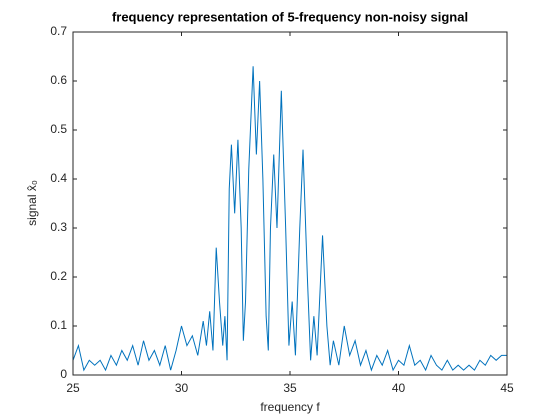 The height and width of the screenshot is (420, 560). What do you see at coordinates (58, 80) in the screenshot?
I see `y-tick-label: 0.6` at bounding box center [58, 80].